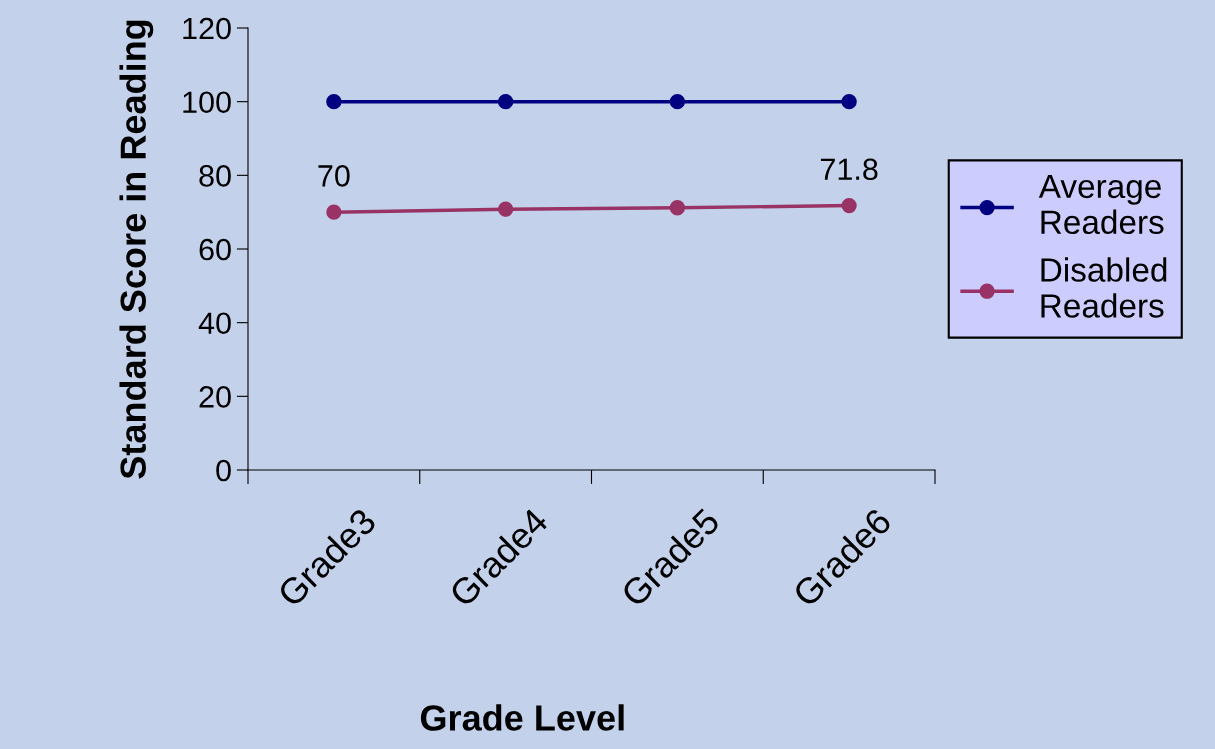  Describe the element at coordinates (215, 397) in the screenshot. I see `y-tick-label: 20` at that location.